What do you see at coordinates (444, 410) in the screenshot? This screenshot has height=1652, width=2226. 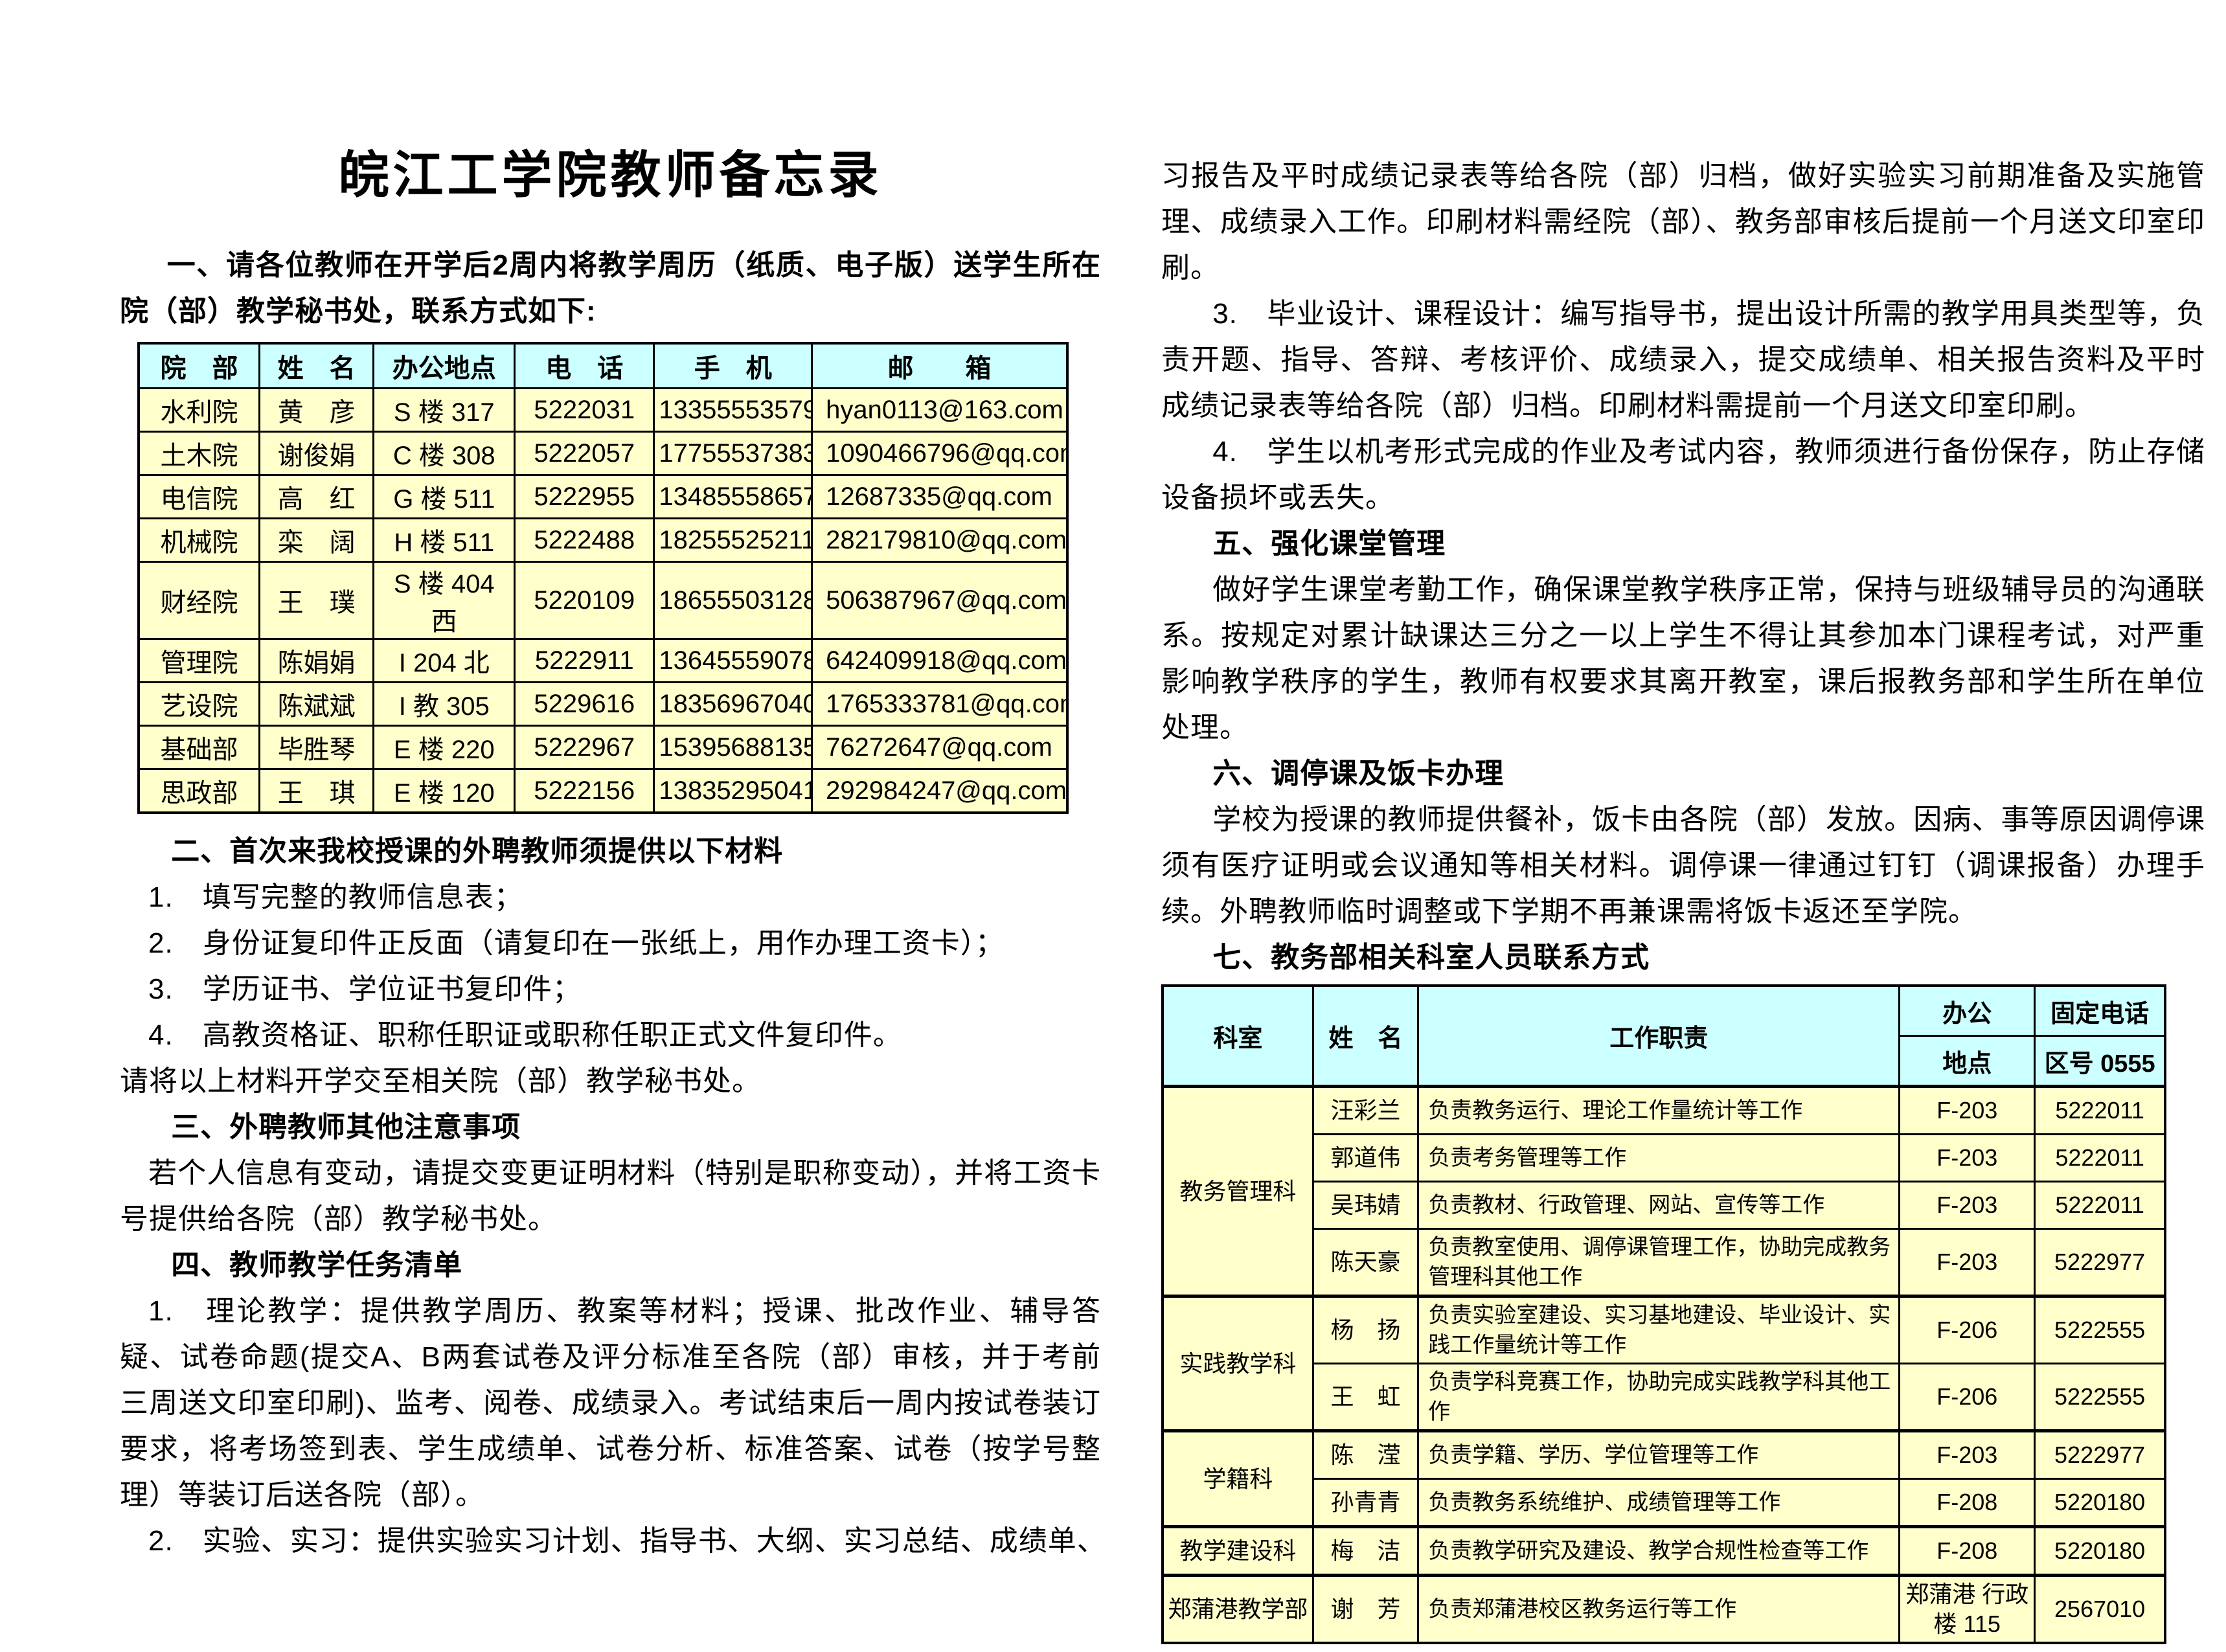 I see `office-cell: S 楼 317` at bounding box center [444, 410].